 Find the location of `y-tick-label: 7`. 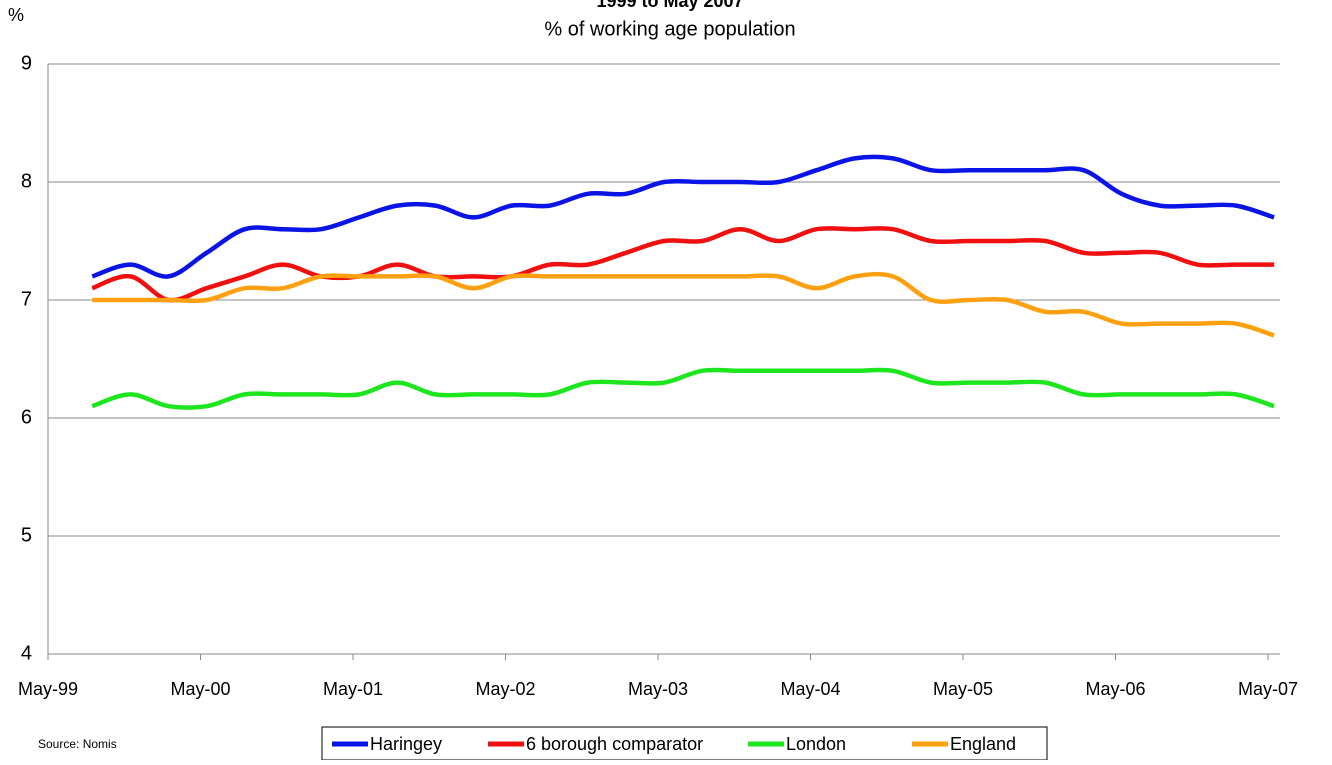

y-tick-label: 7 is located at coordinates (26, 299).